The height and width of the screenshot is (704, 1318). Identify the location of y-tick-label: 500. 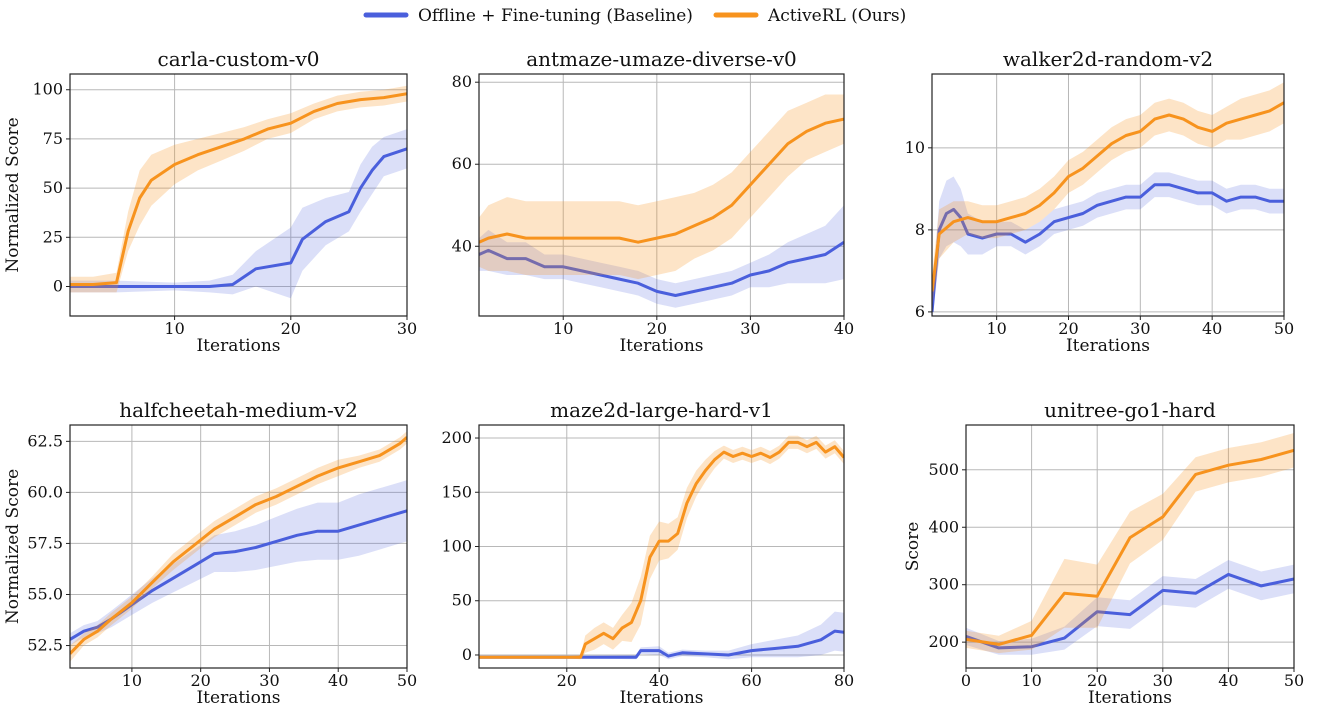
(943, 469).